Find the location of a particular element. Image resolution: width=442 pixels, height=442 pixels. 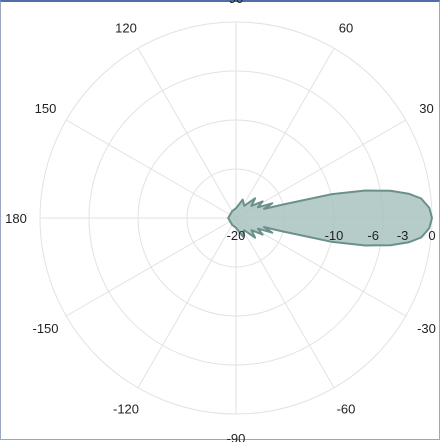

radial-tick-label: -10 is located at coordinates (334, 235).